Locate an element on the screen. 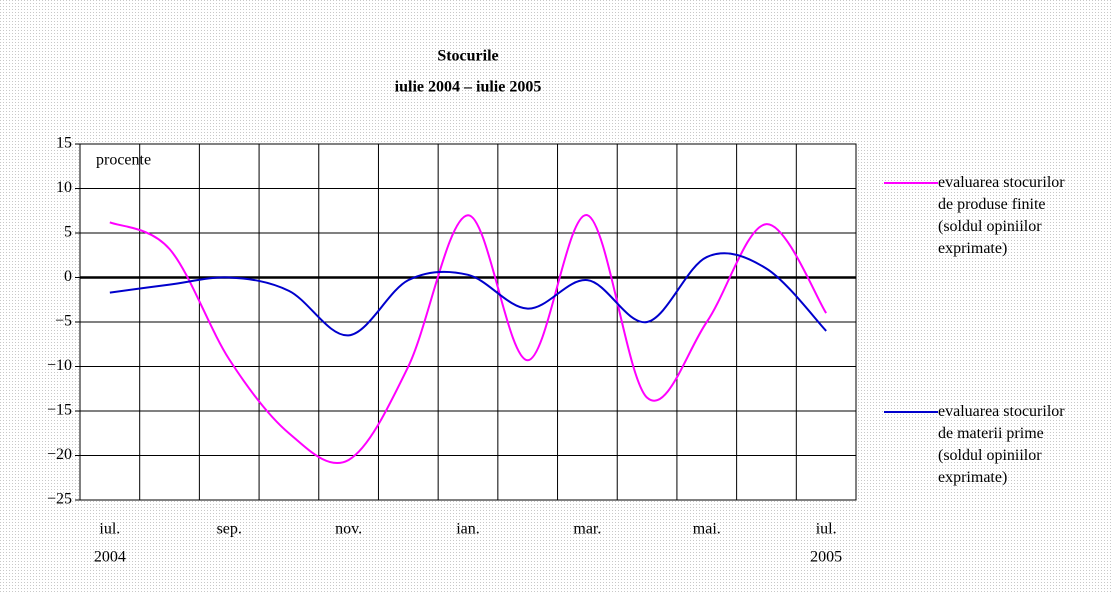 The height and width of the screenshot is (592, 1112). series-line is located at coordinates (468, 294).